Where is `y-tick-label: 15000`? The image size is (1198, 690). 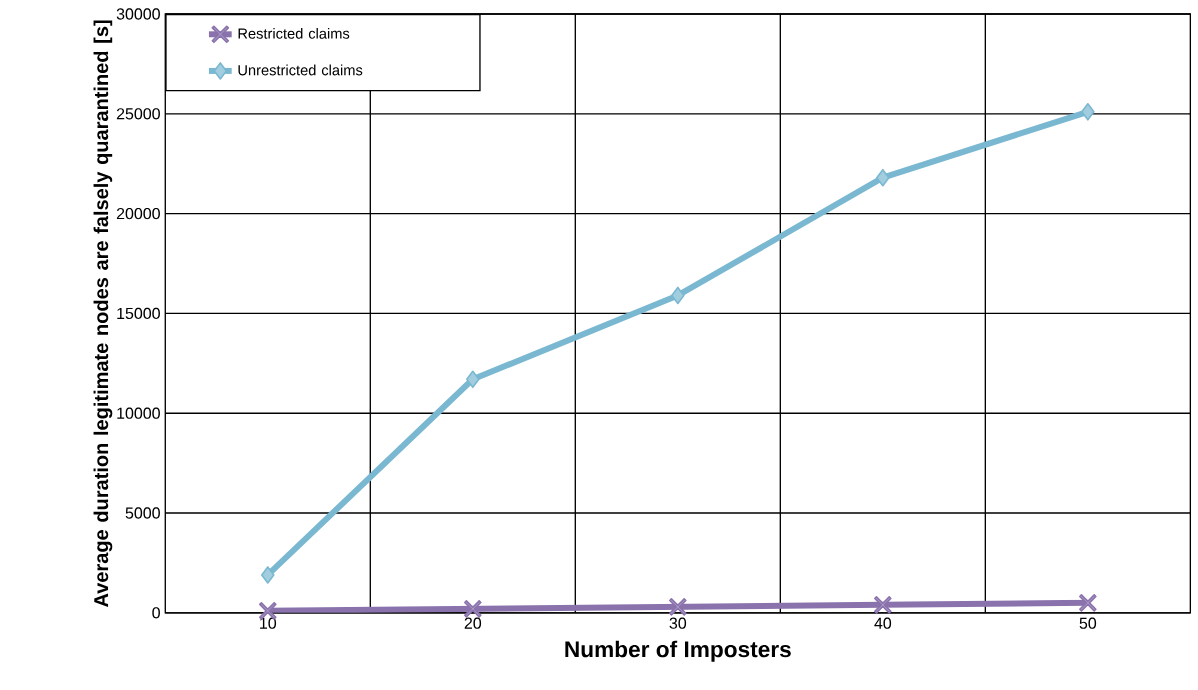 y-tick-label: 15000 is located at coordinates (138, 313).